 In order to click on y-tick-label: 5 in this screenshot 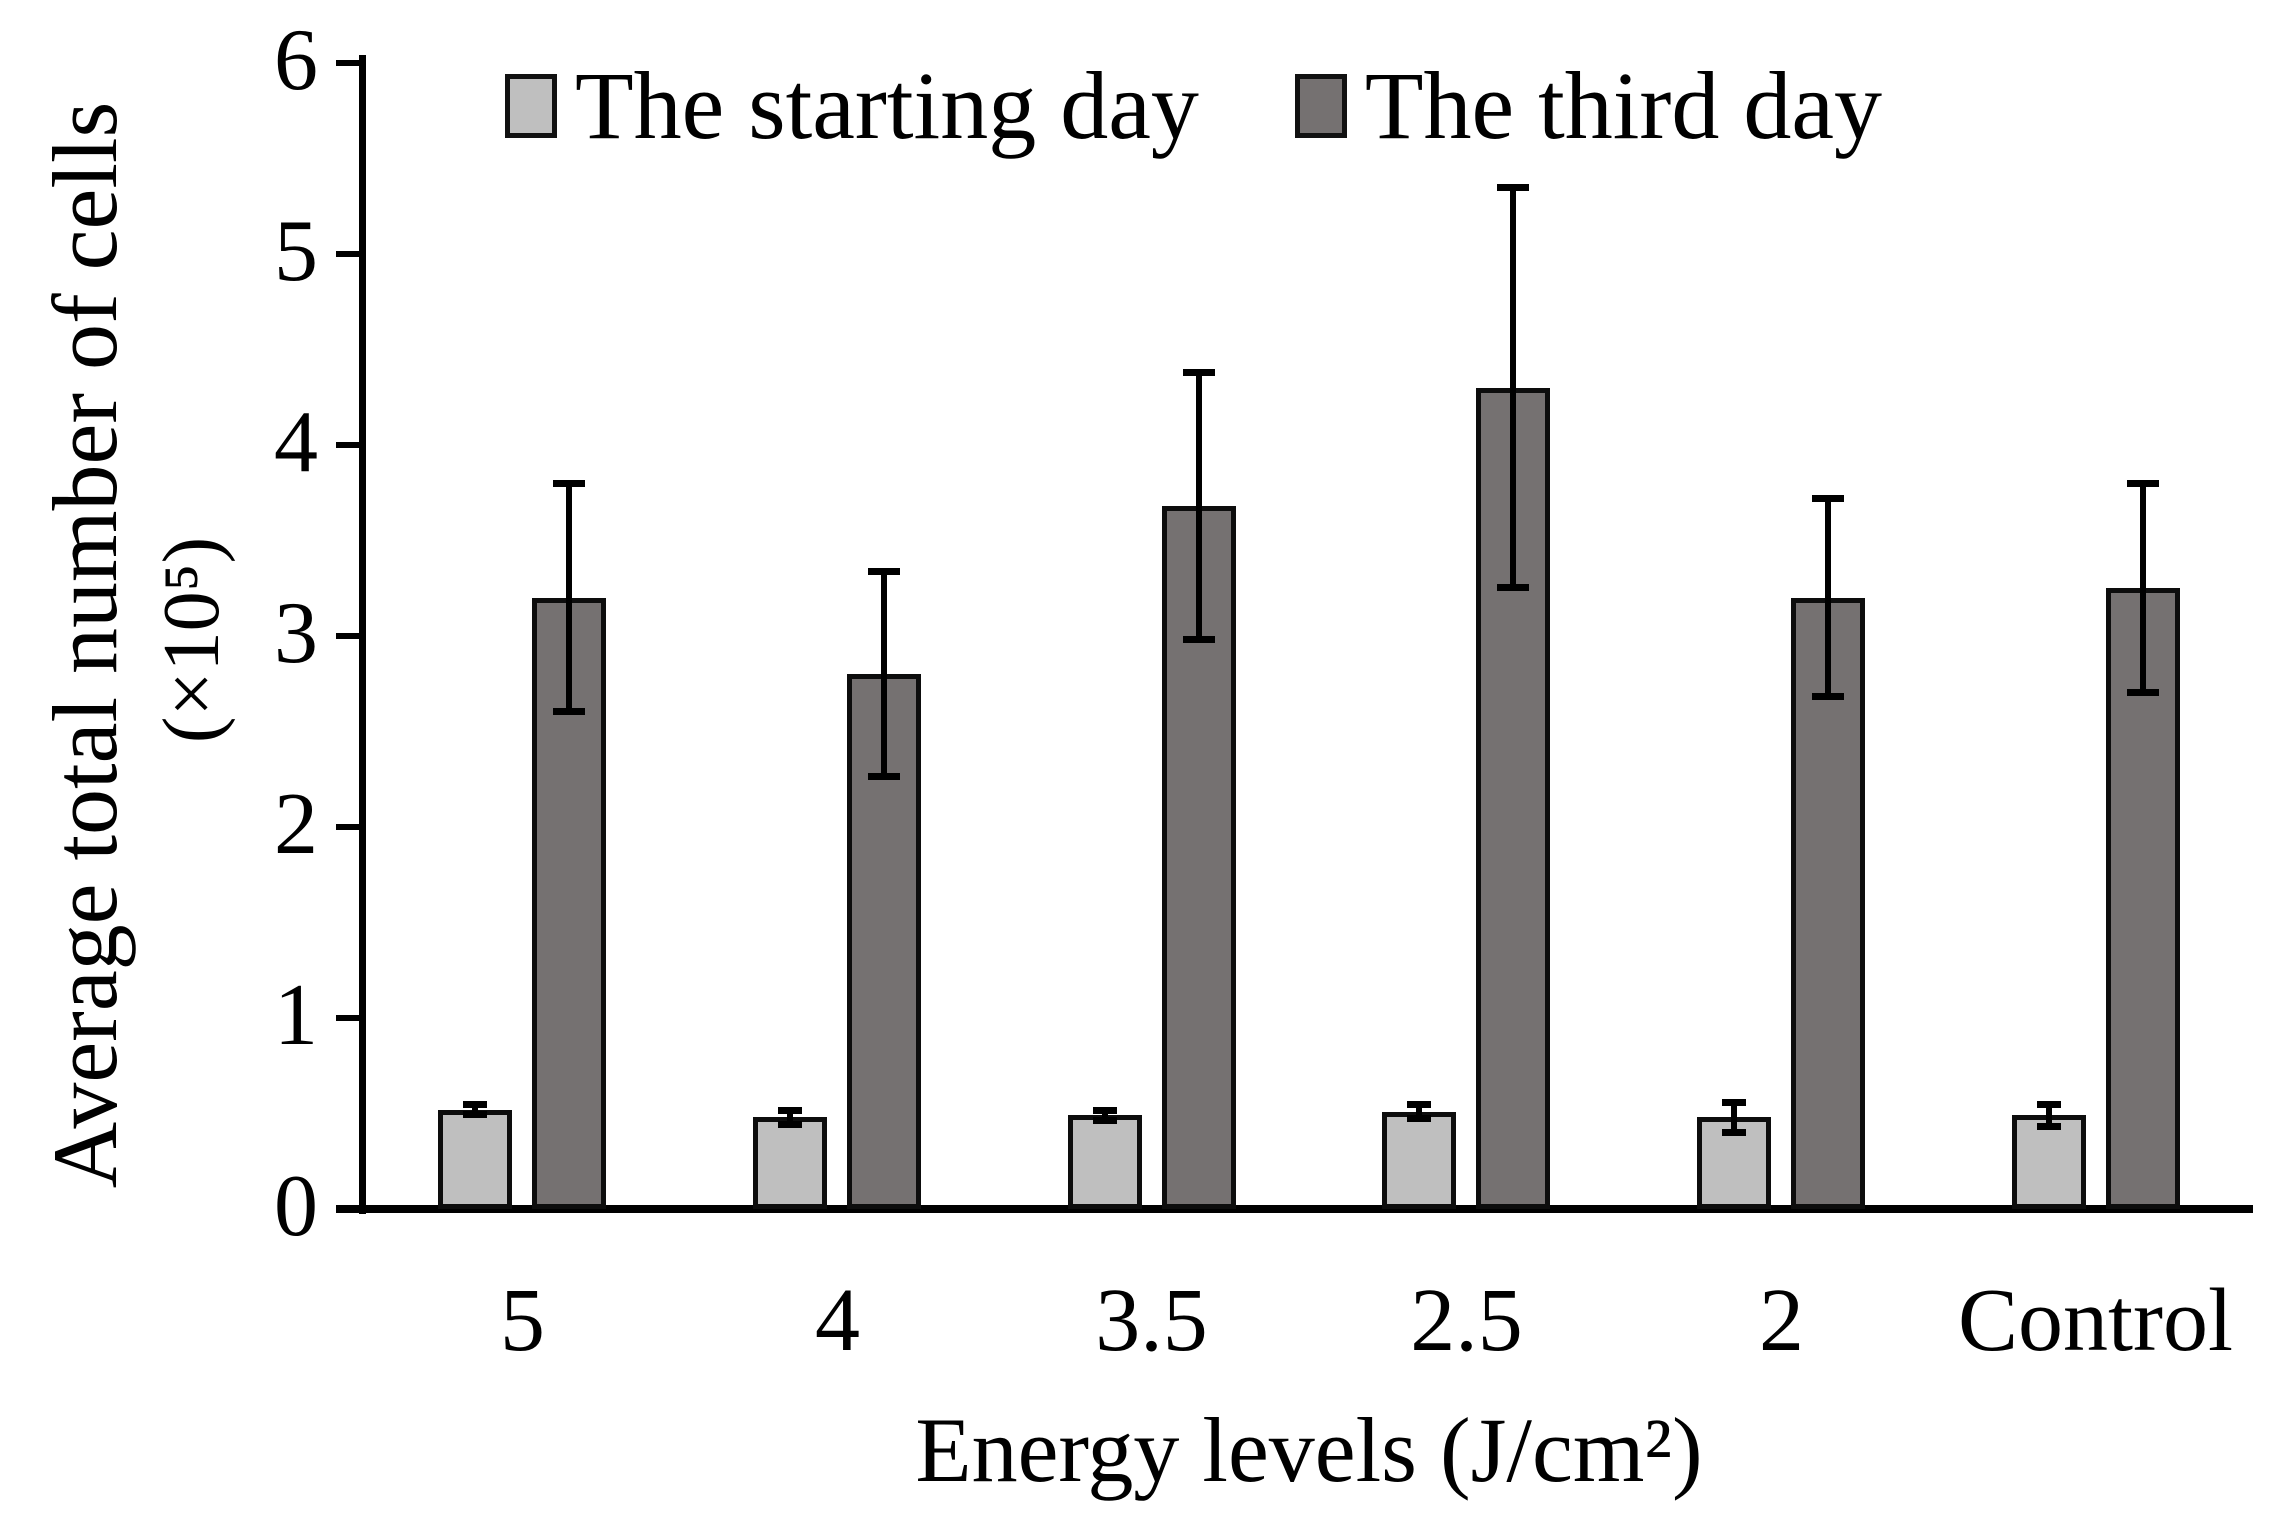, I will do `click(296, 251)`.